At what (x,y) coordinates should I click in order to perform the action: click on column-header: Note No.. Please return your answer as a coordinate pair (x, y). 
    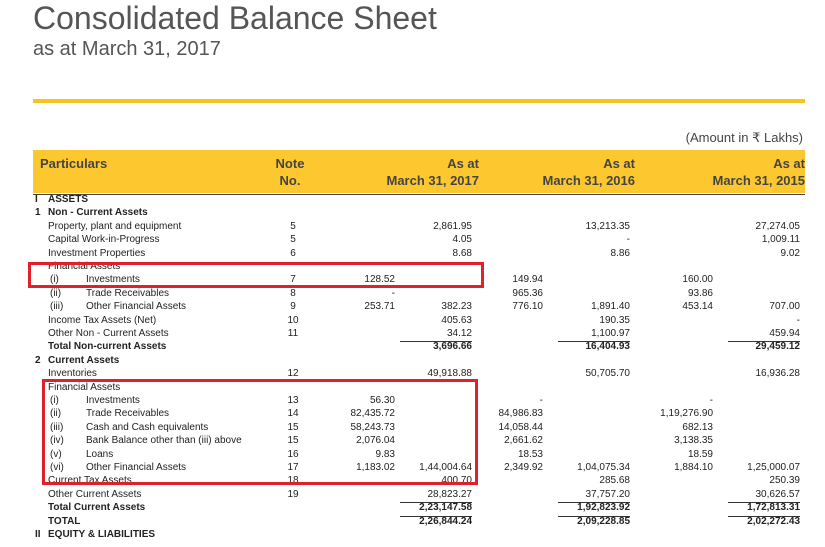
    Looking at the image, I should click on (290, 172).